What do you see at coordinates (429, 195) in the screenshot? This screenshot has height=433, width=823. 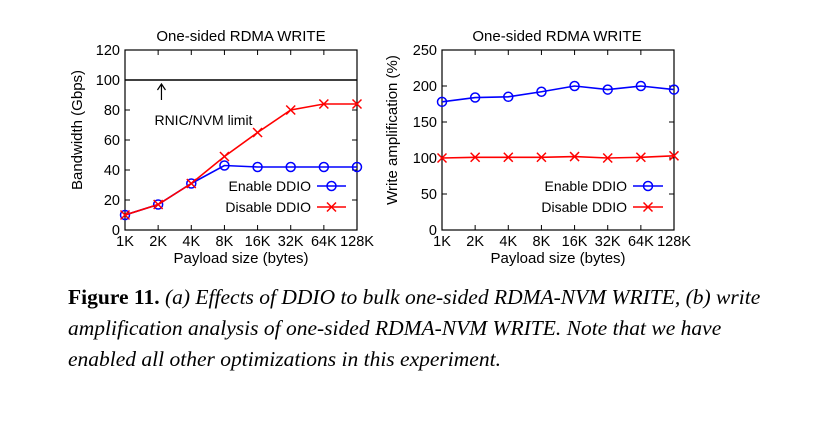 I see `y-tick-label: 50` at bounding box center [429, 195].